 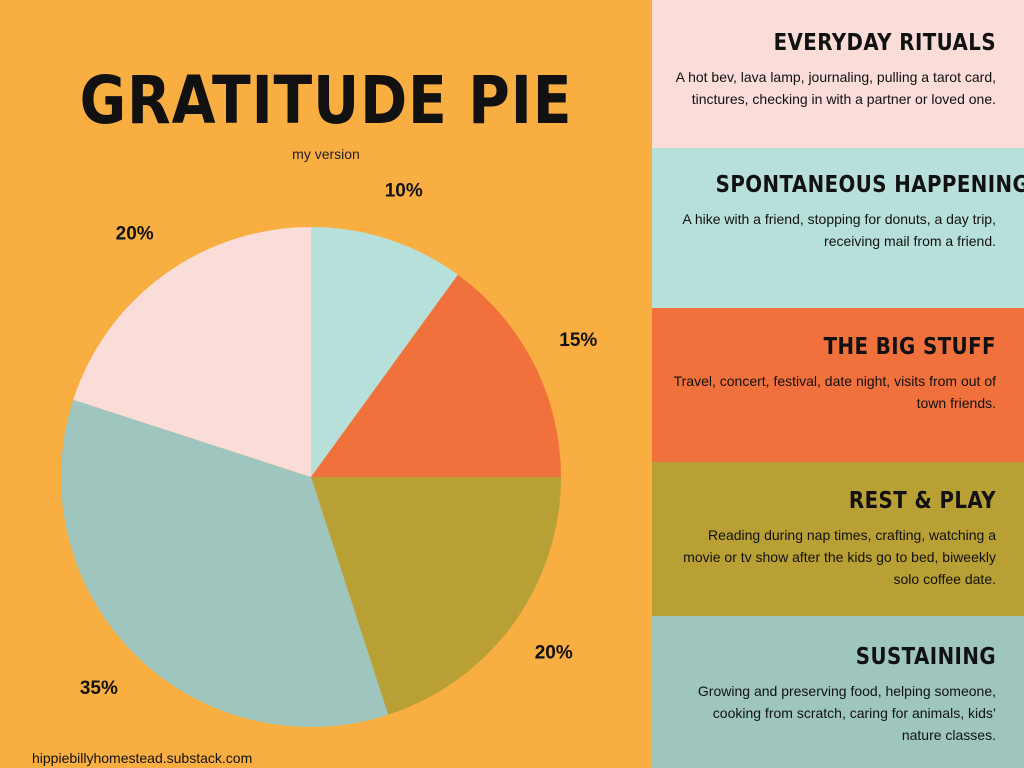 I want to click on pie-slice-label-4: 20%, so click(x=135, y=233).